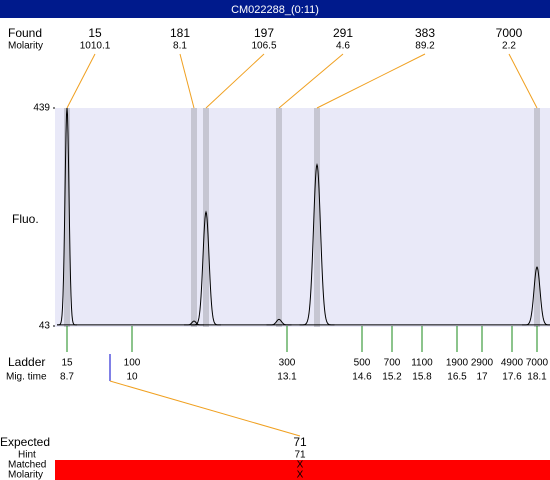  I want to click on ladder-size: 1900, so click(457, 363).